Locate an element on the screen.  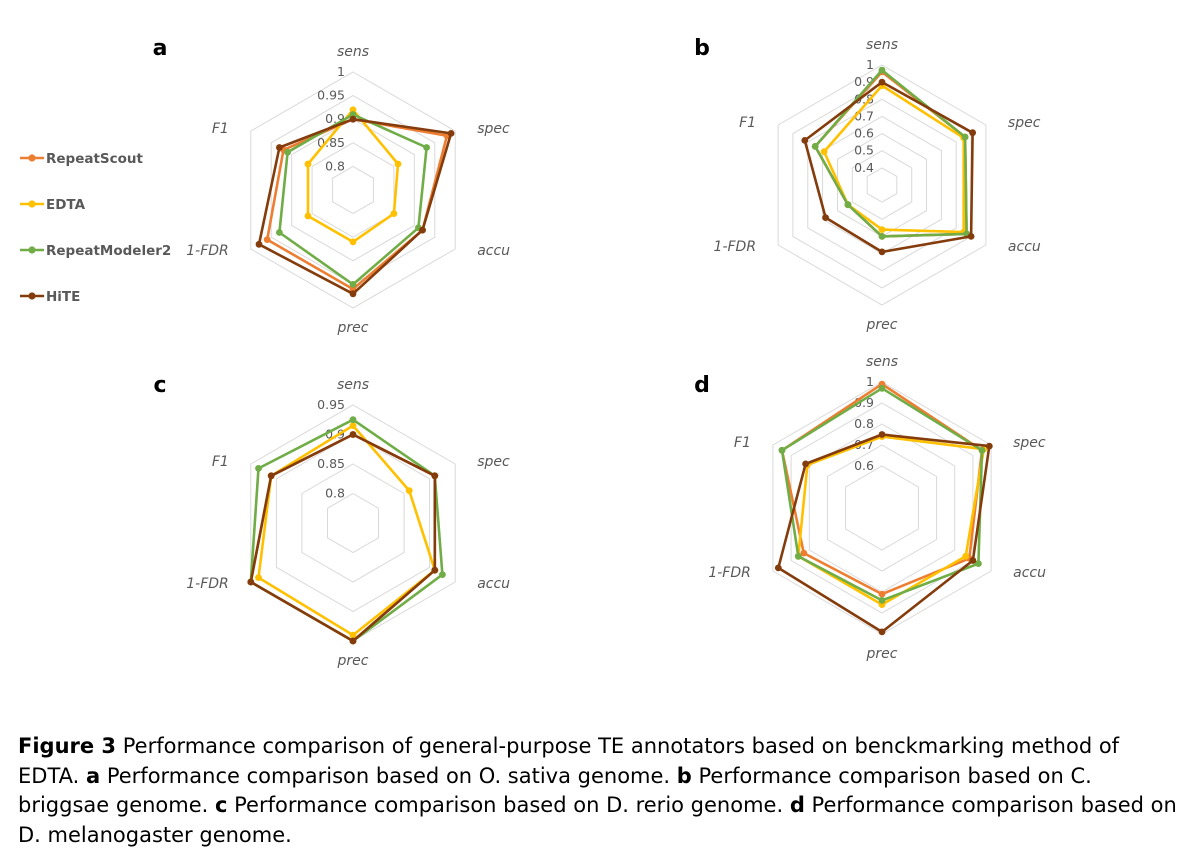
panel-letter: d is located at coordinates (702, 385).